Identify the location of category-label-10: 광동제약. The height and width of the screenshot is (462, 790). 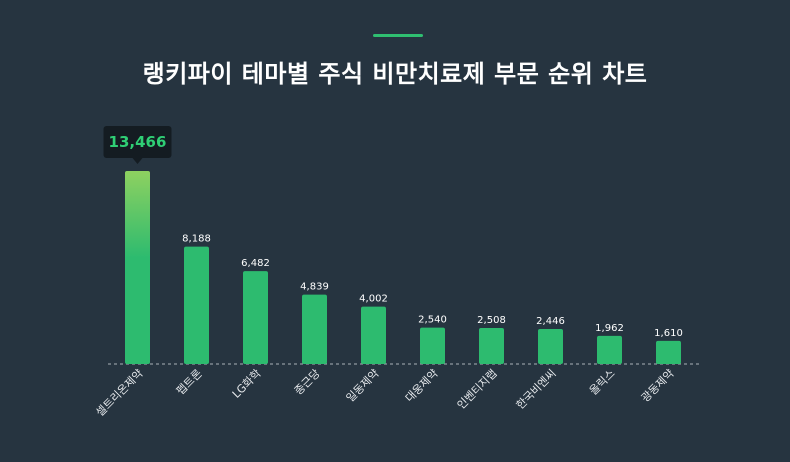
(657, 385).